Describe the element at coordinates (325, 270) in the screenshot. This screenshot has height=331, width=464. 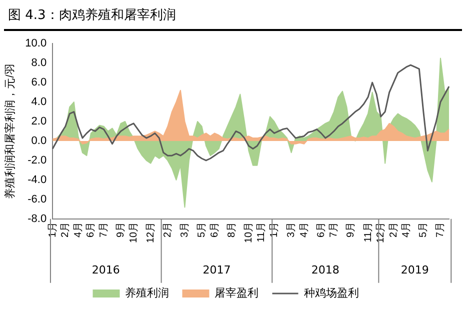
I see `text: 2018` at that location.